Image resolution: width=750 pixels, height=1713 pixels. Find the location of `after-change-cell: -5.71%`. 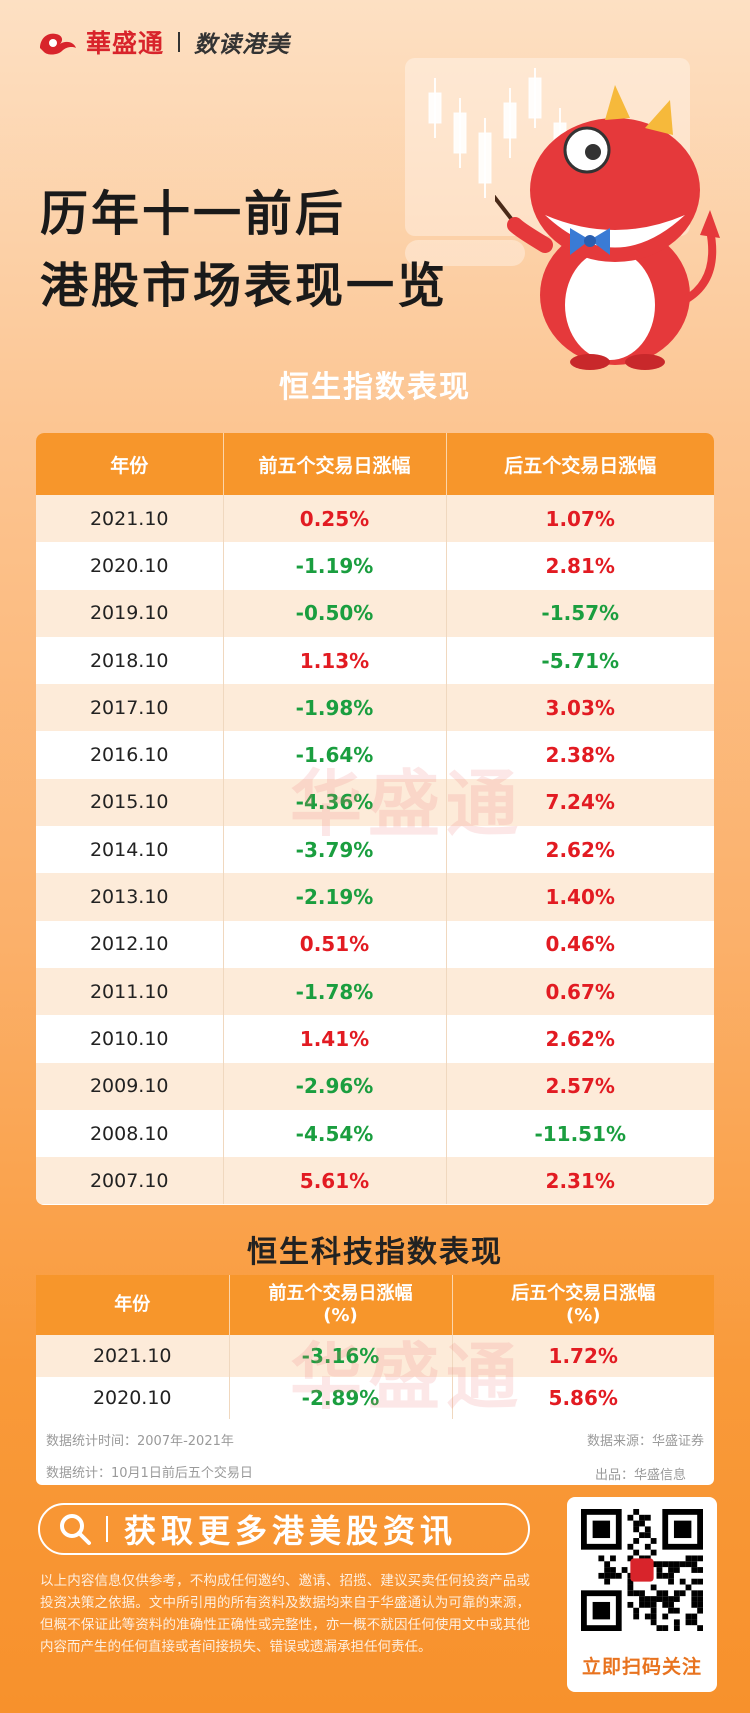

after-change-cell: -5.71% is located at coordinates (579, 660).